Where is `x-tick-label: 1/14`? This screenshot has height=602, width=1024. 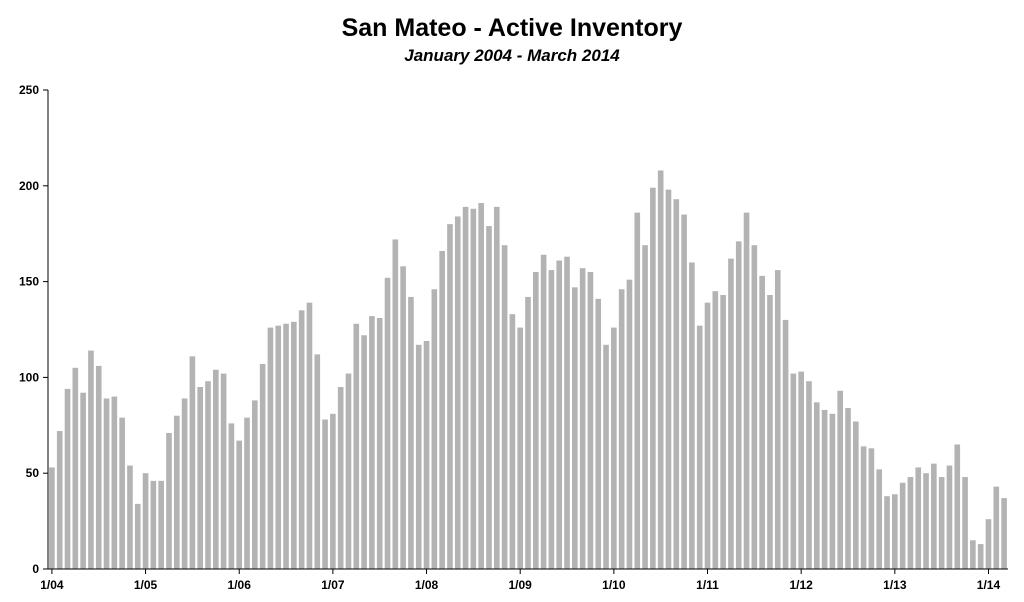 x-tick-label: 1/14 is located at coordinates (989, 585).